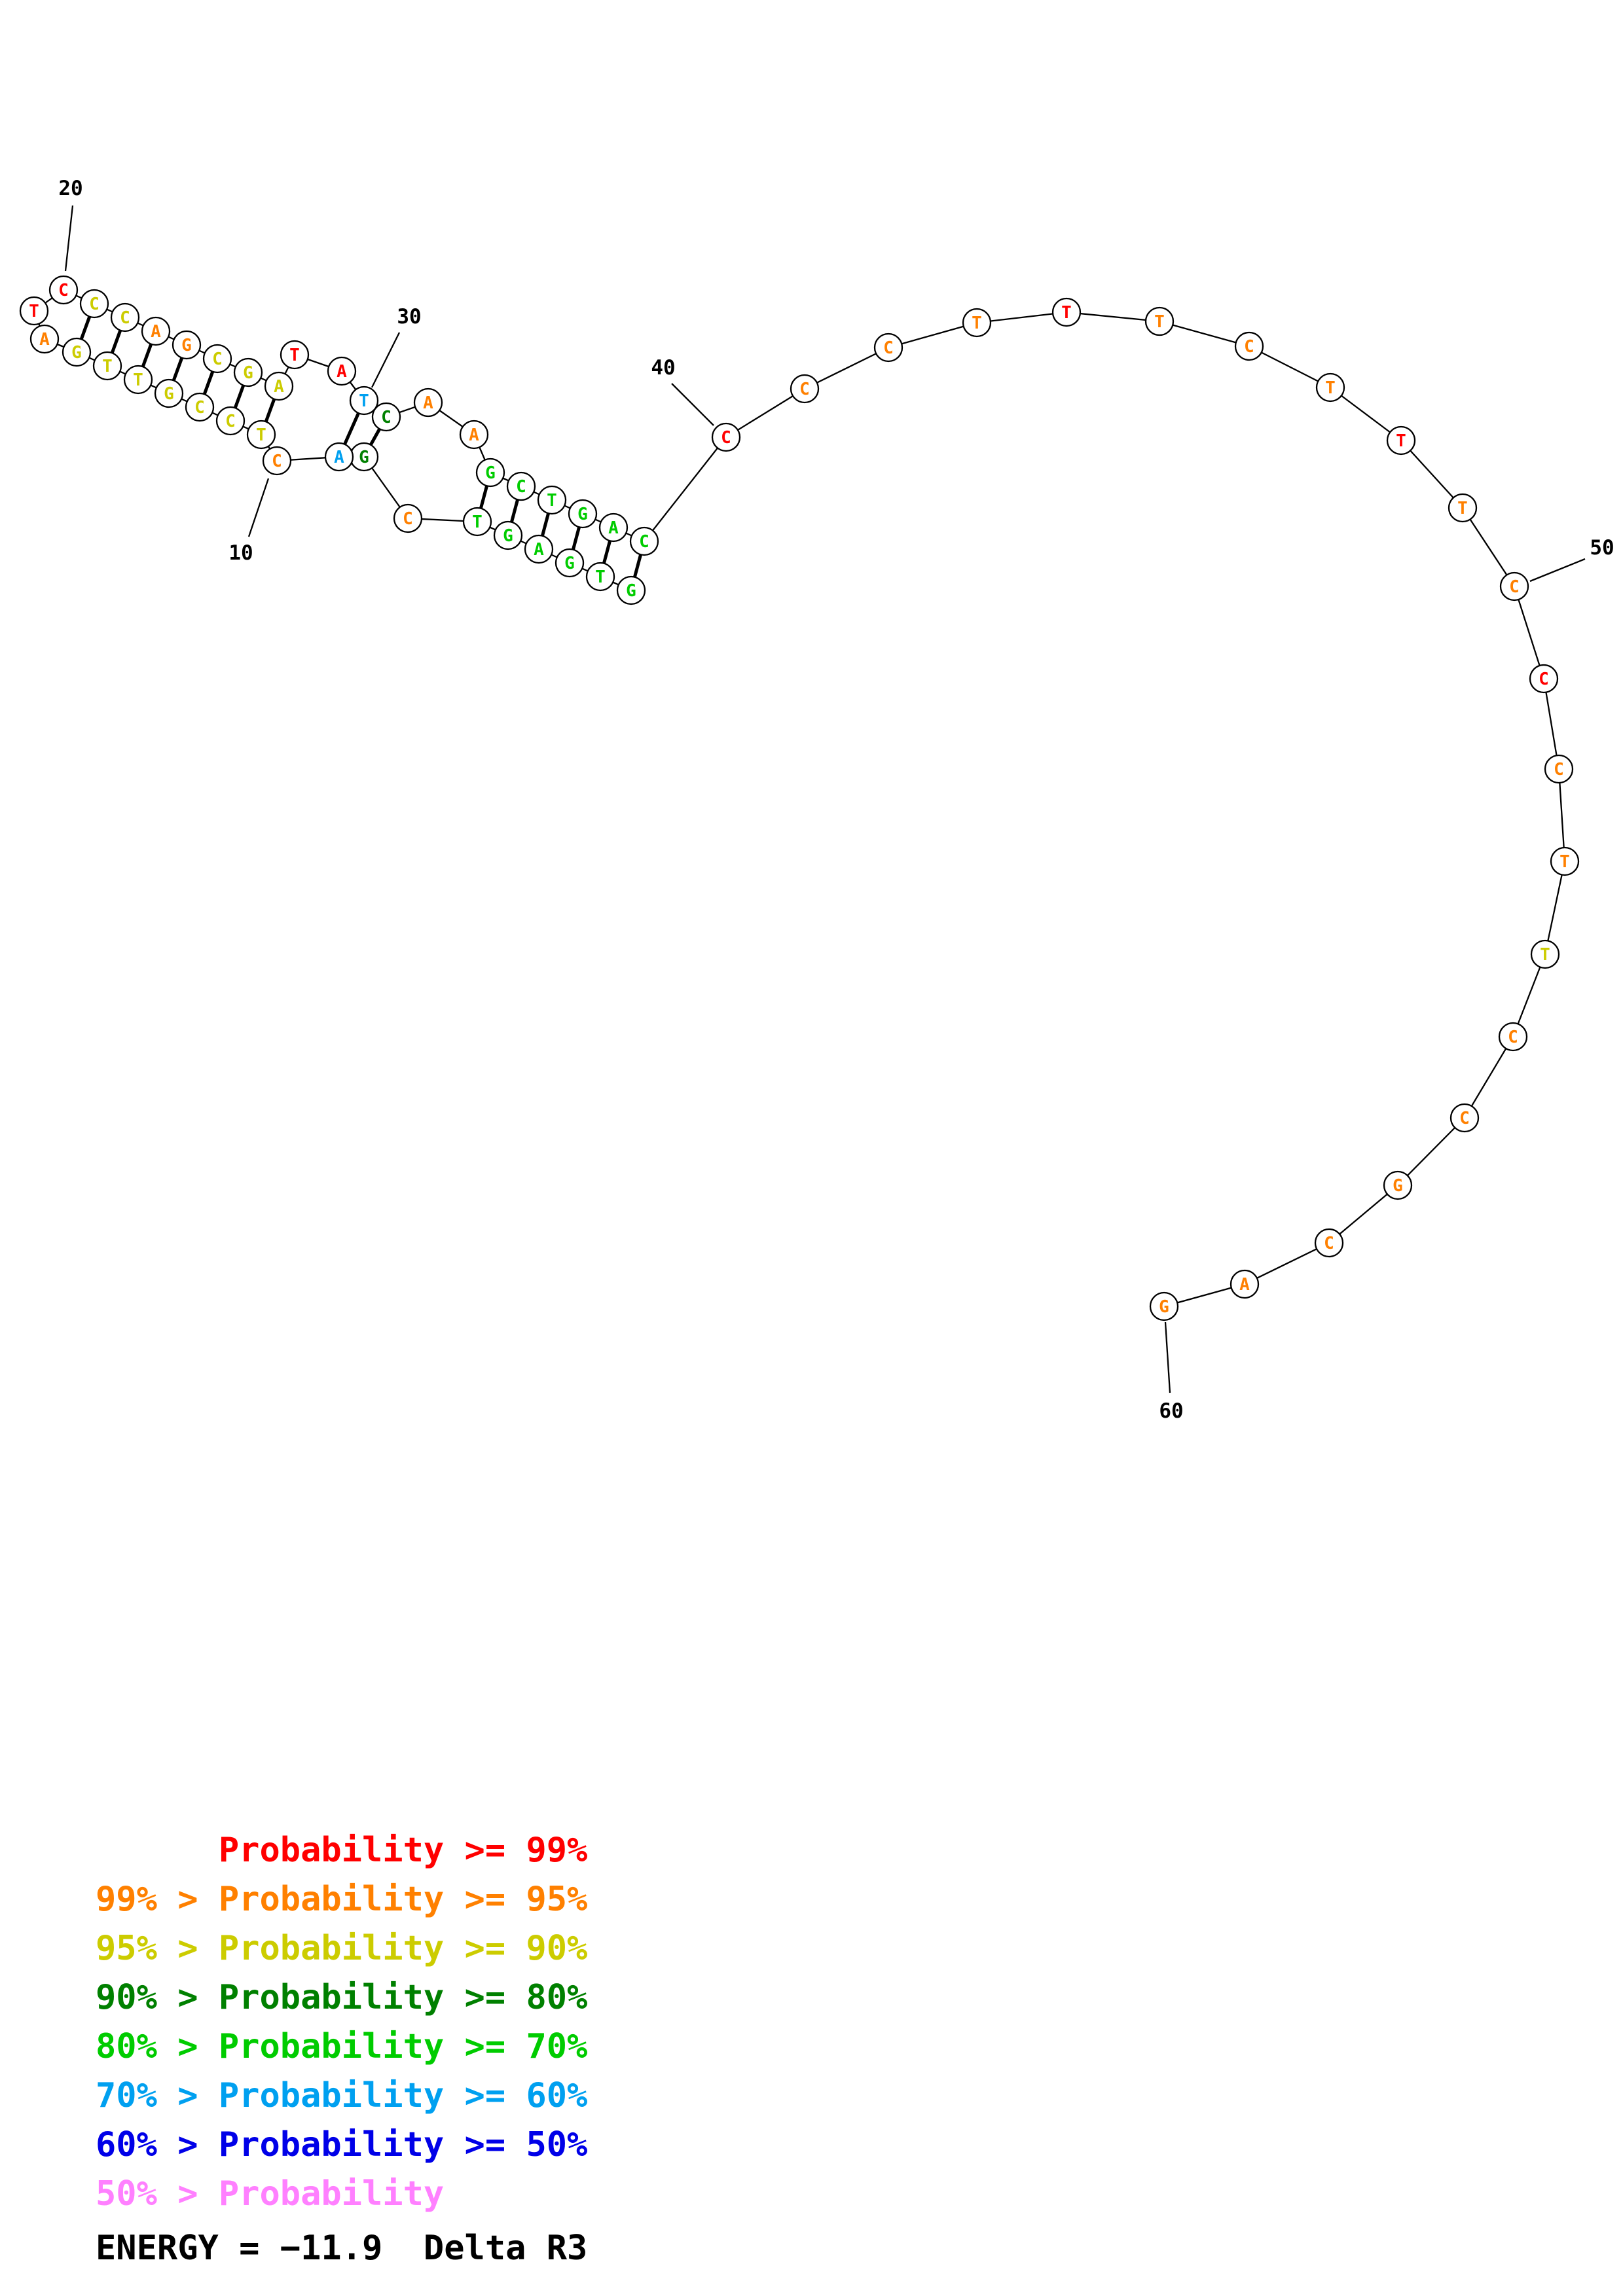 The height and width of the screenshot is (2296, 1623). I want to click on nucleotide-base-letter-49: T, so click(1462, 508).